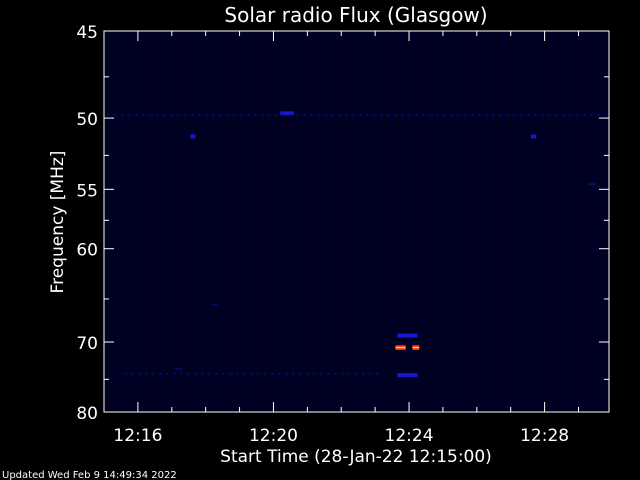  Describe the element at coordinates (273, 436) in the screenshot. I see `x-tick-label: 12:20` at that location.